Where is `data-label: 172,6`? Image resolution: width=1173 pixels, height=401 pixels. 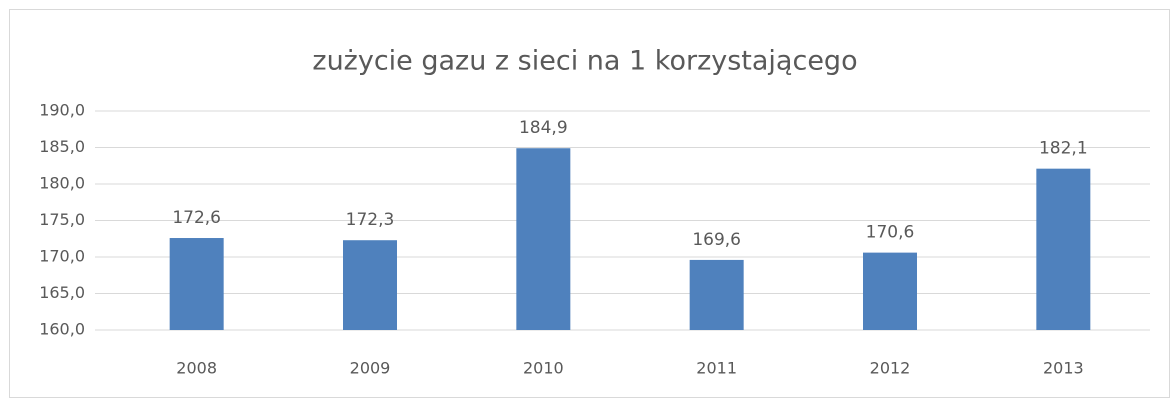 data-label: 172,6 is located at coordinates (196, 218).